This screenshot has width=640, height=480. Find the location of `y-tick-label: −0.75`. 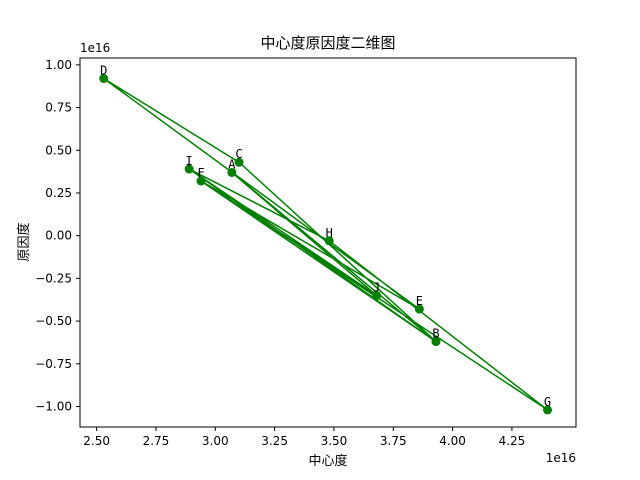

y-tick-label: −0.75 is located at coordinates (53, 364).